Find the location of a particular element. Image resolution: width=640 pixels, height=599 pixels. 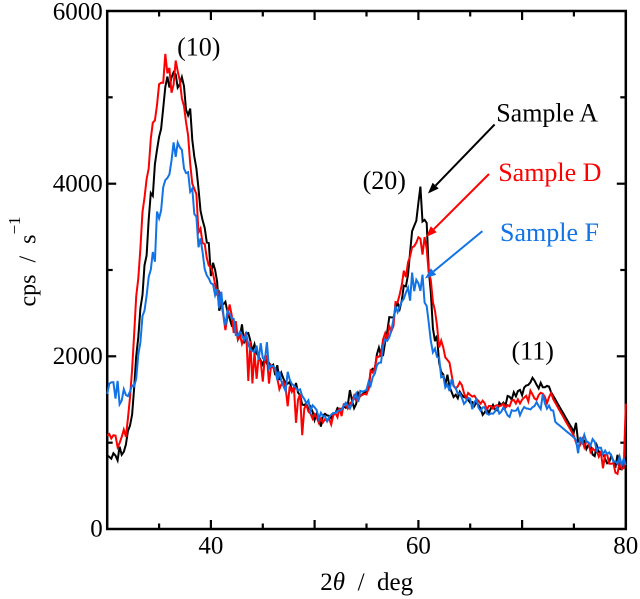

svg-text: 40 is located at coordinates (210, 546).